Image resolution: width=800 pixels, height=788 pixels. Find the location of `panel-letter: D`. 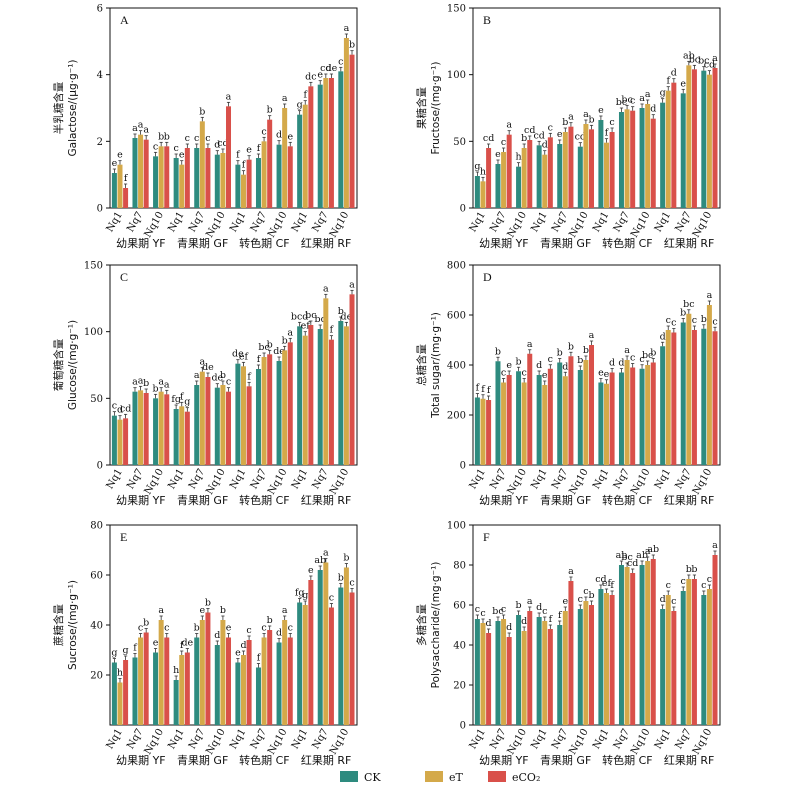

panel-letter: D is located at coordinates (487, 277).